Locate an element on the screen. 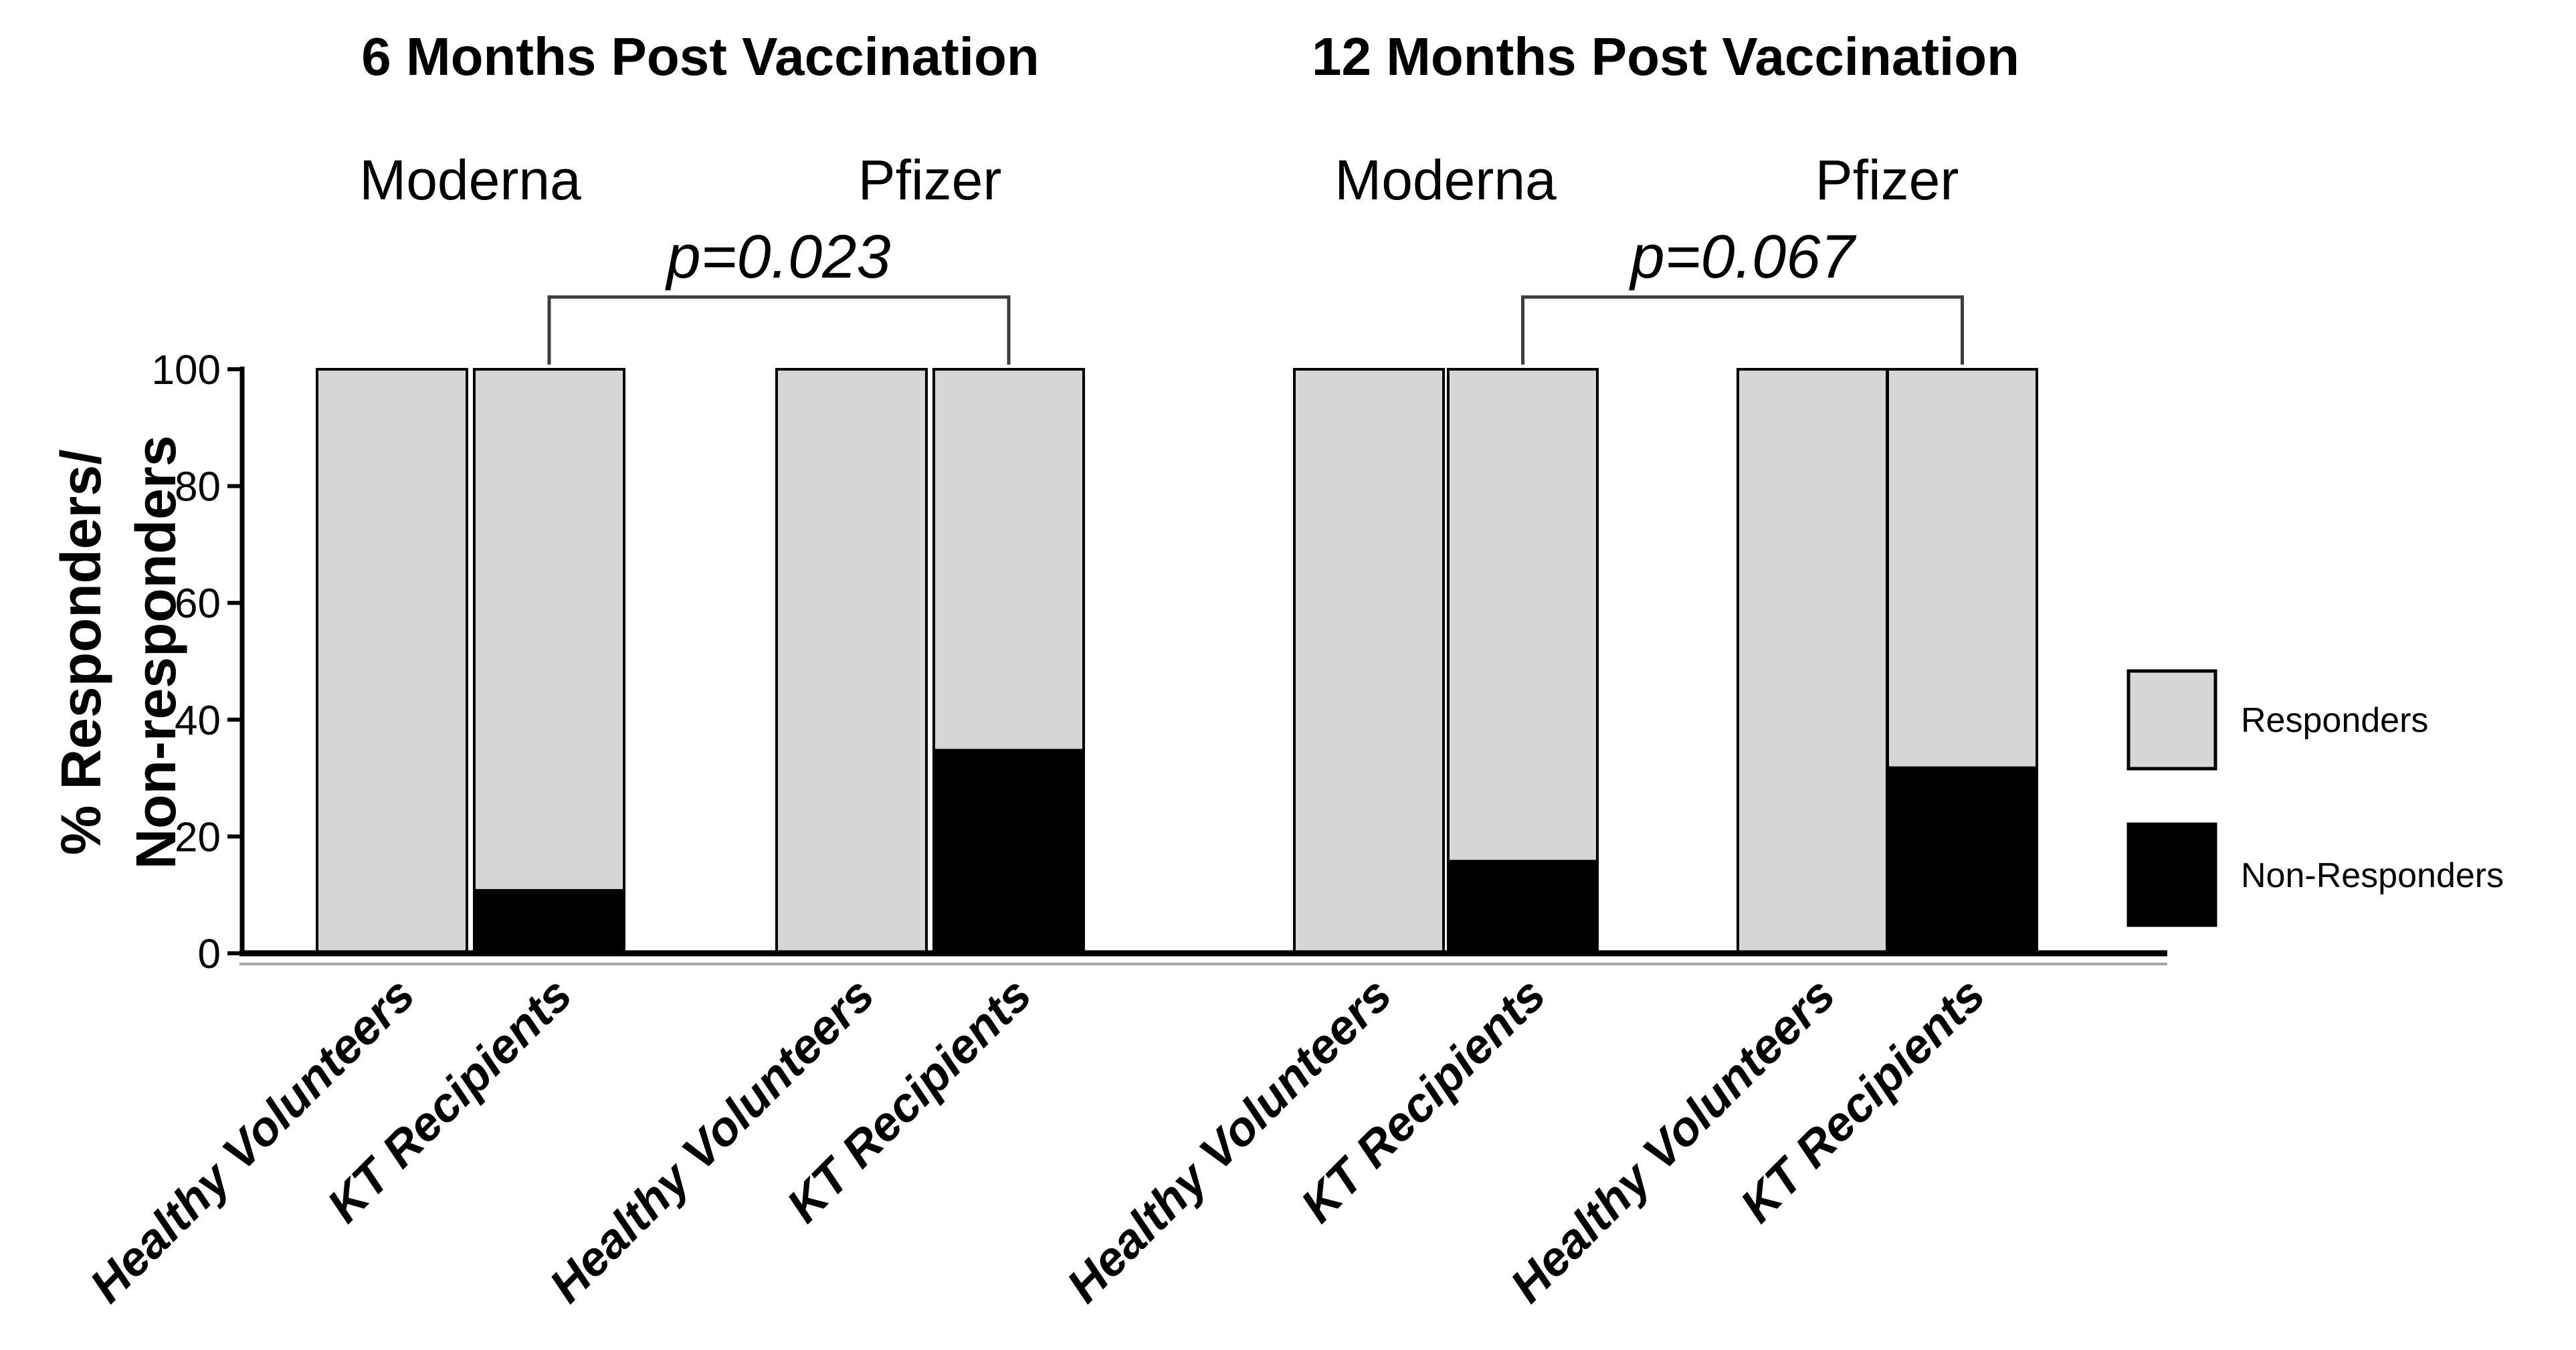  panel-title-6-months: 6 Months Post Vaccination is located at coordinates (700, 57).